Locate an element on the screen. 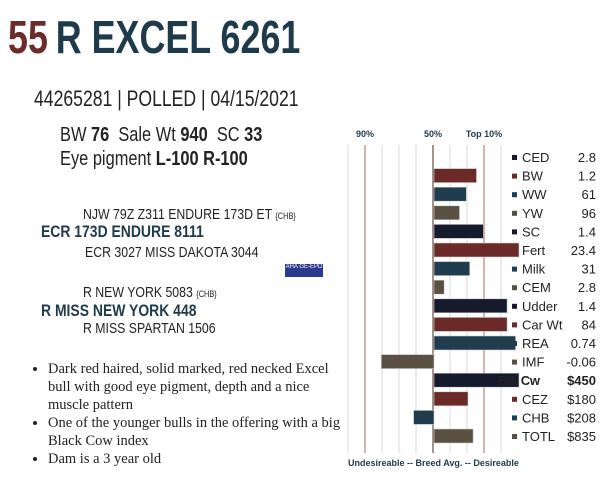 The height and width of the screenshot is (483, 602). value-bw: 1.2 is located at coordinates (587, 176).